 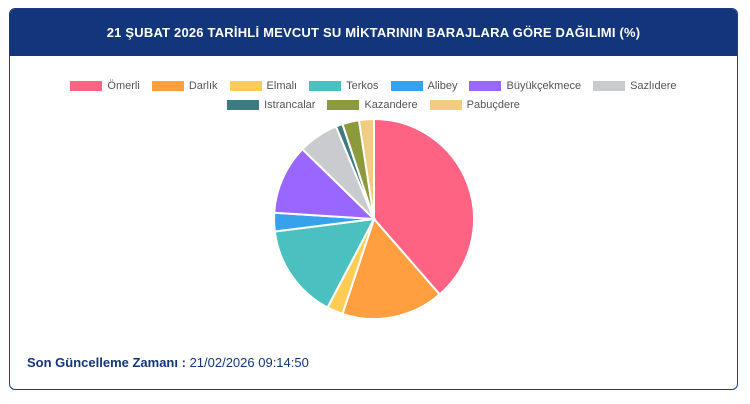 I want to click on legend-label: Istrancalar, so click(x=290, y=105).